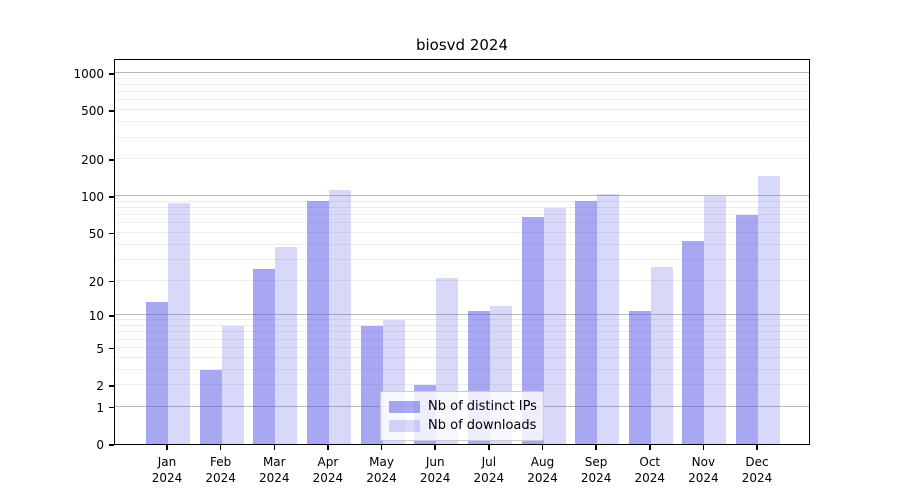  Describe the element at coordinates (179, 323) in the screenshot. I see `bar-downloads-jan` at that location.